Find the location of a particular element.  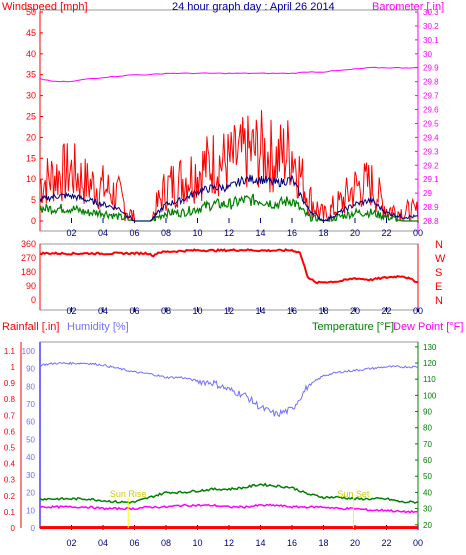

p1-x-tick-label: 04 is located at coordinates (103, 233).